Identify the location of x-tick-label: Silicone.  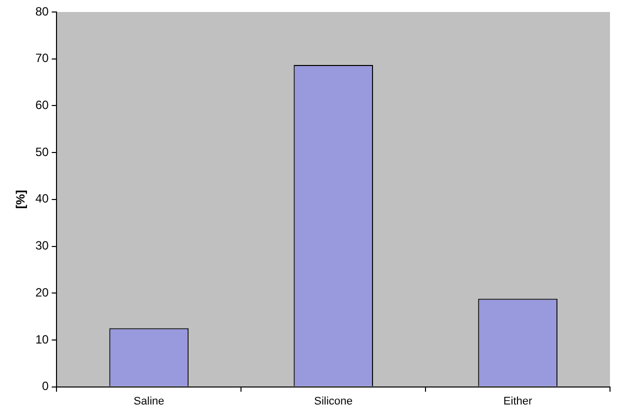
(333, 401).